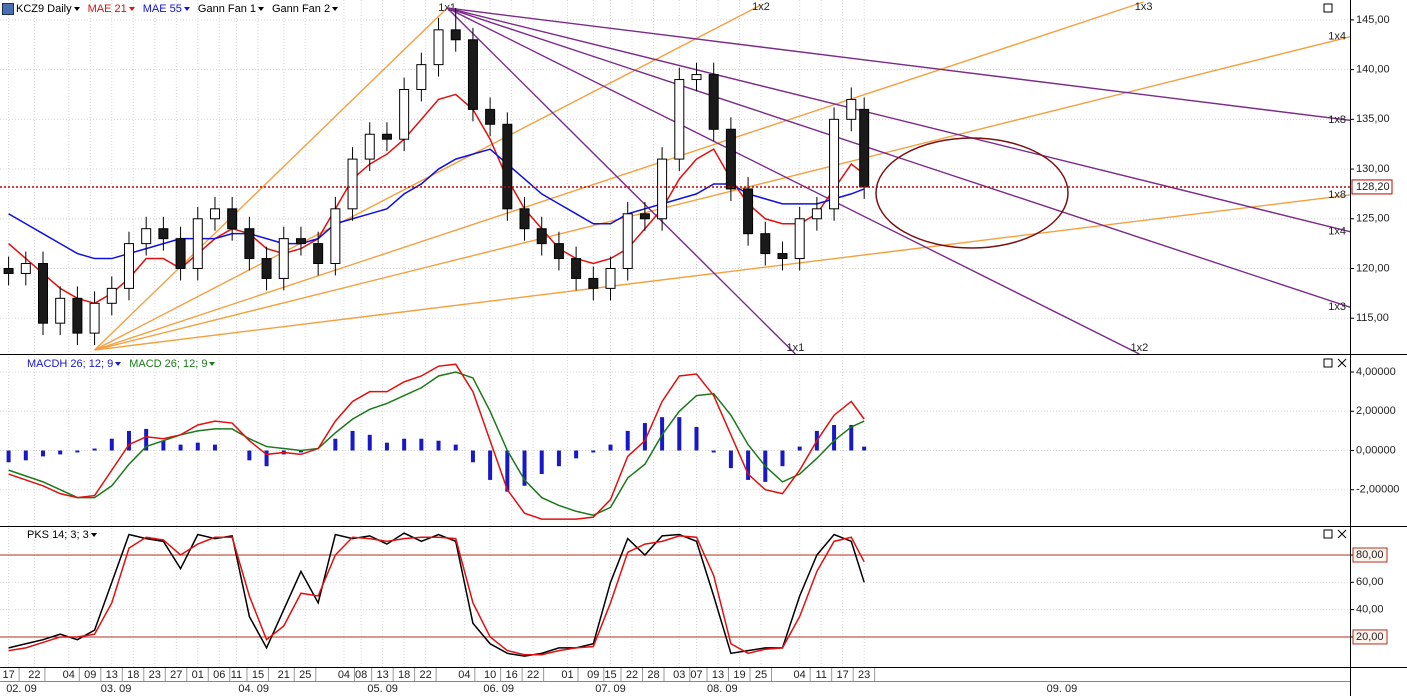 Image resolution: width=1407 pixels, height=696 pixels. Describe the element at coordinates (231, 9) in the screenshot. I see `legend-item: Gann Fan 1` at that location.